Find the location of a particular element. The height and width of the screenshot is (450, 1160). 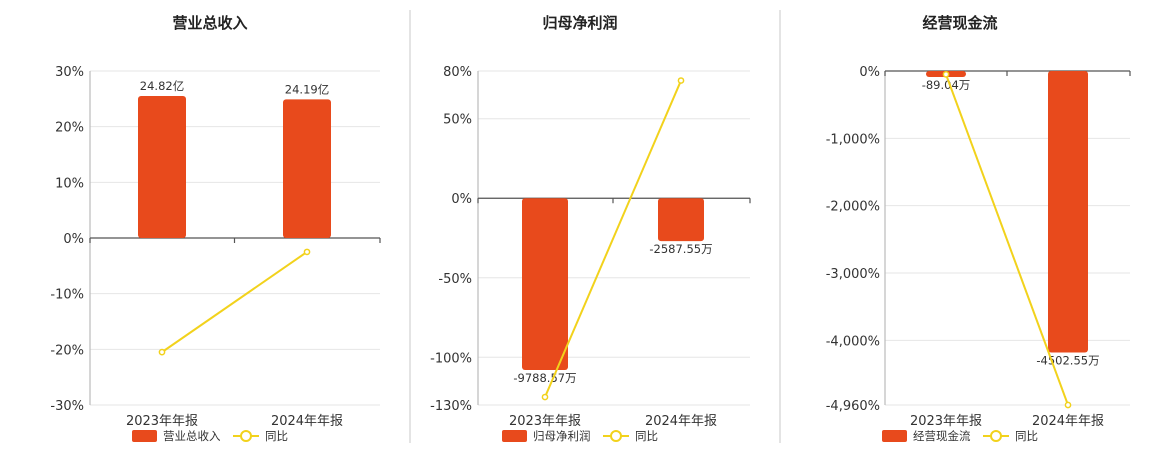

y-tick-label: -4,000% is located at coordinates (853, 341).